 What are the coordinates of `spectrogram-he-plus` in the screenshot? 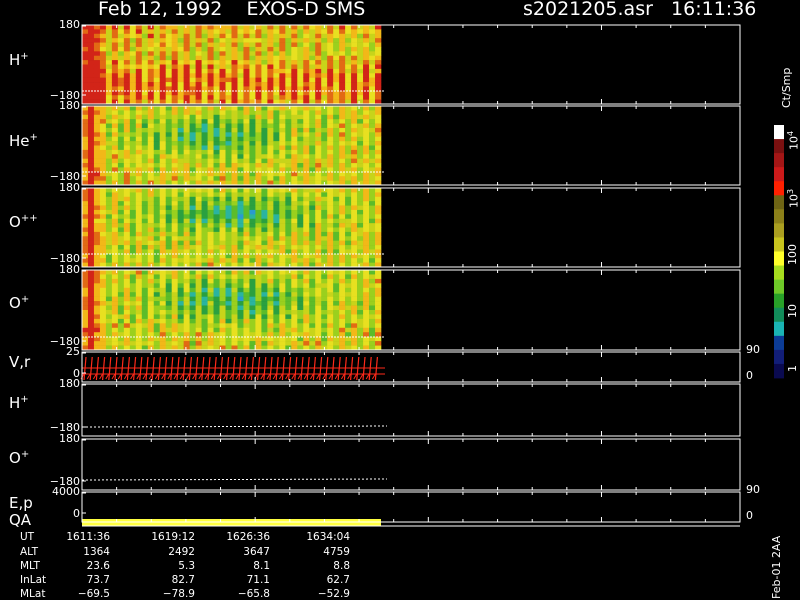 It's located at (233, 146).